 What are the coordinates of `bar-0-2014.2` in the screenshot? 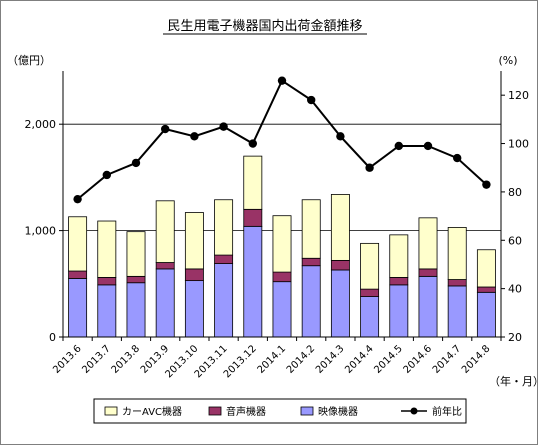 It's located at (311, 301).